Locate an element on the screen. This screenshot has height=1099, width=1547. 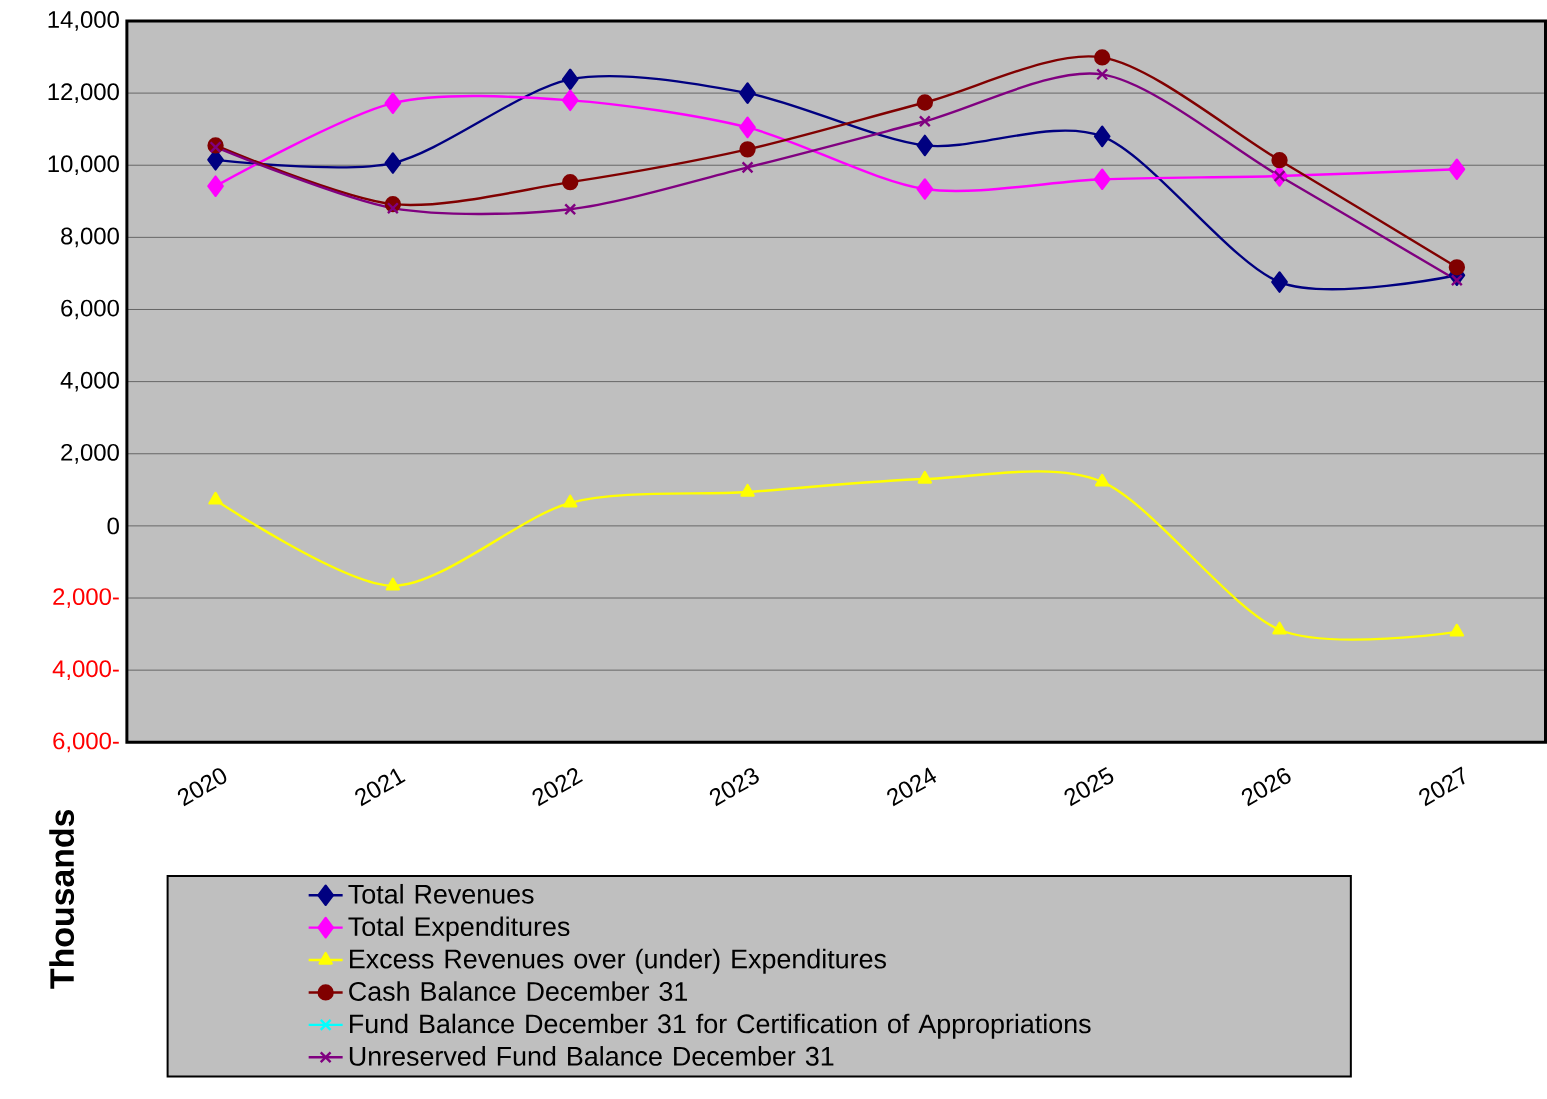
y-tick-label: 4,000- is located at coordinates (85, 670).